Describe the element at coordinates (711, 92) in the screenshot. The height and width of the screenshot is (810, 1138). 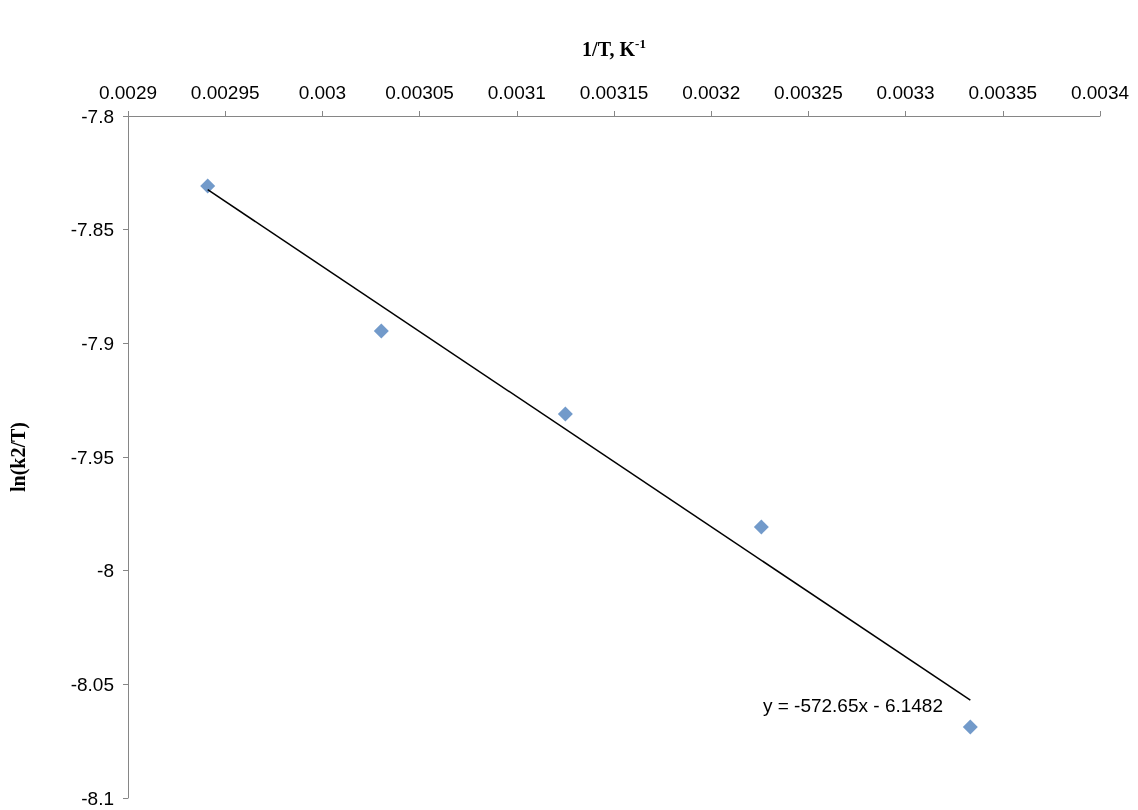
I see `x-tick-label: 0.0032` at that location.